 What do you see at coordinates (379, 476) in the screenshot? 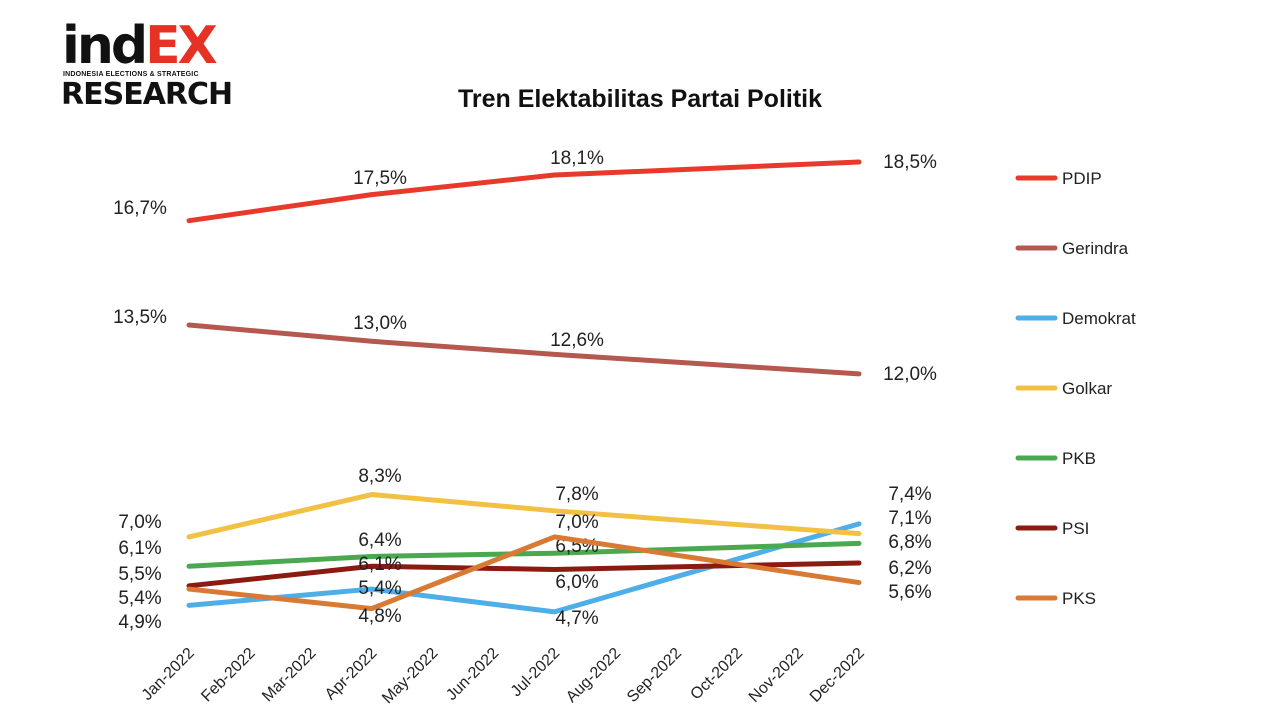
I see `data-label-golkar: 8,3%` at bounding box center [379, 476].